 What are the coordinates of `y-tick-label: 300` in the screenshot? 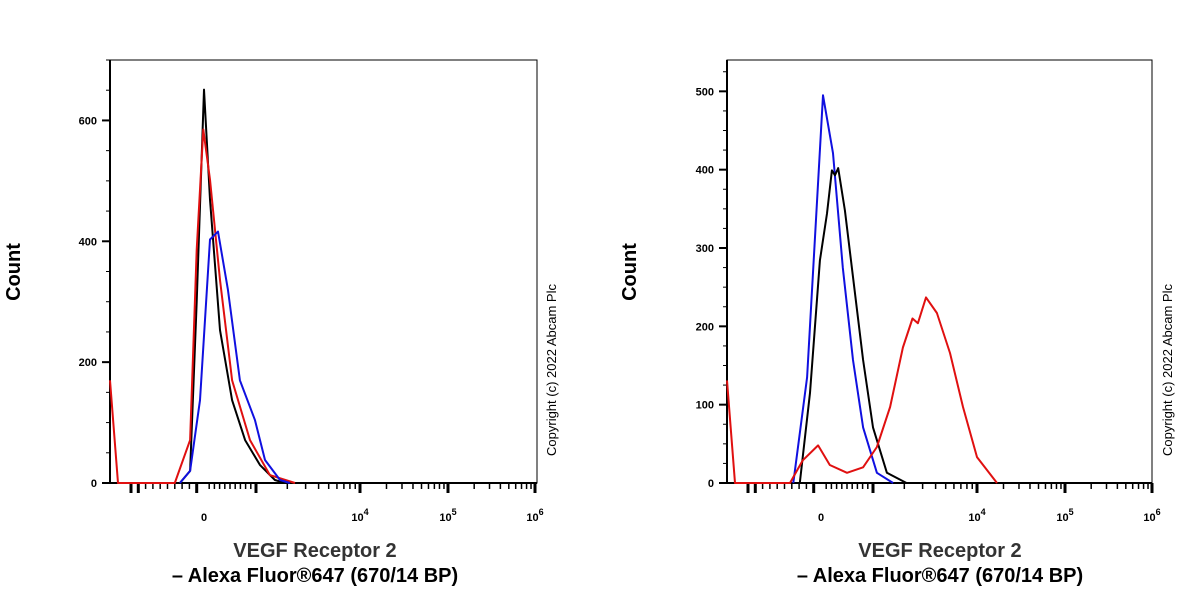 It's located at (705, 249).